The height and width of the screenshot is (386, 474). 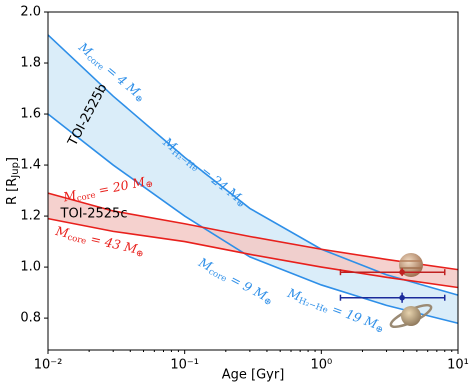 What do you see at coordinates (120, 185) in the screenshot?
I see `annotation-part: = 20 M` at bounding box center [120, 185].